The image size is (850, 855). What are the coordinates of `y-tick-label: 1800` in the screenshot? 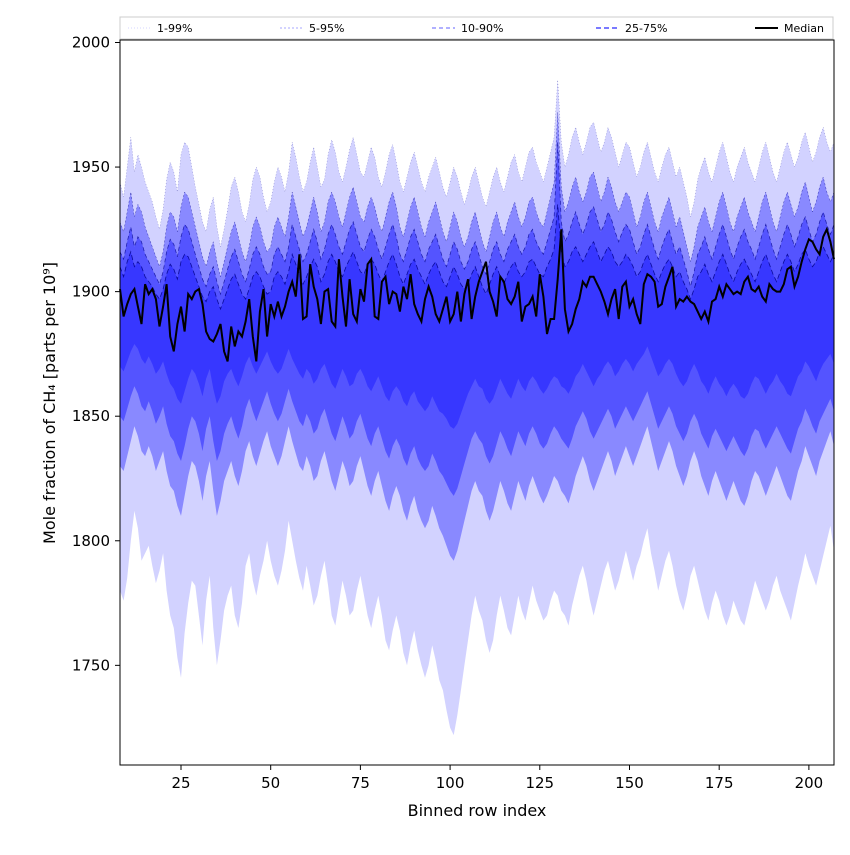 It's located at (91, 541).